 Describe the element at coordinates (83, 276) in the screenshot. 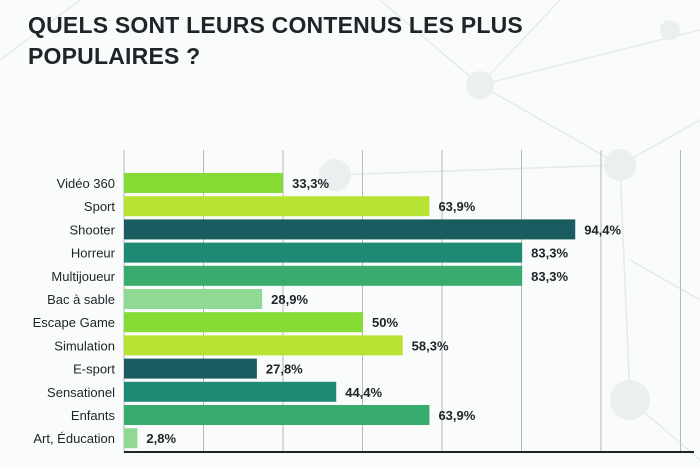

I see `category-label: Multijoueur` at that location.